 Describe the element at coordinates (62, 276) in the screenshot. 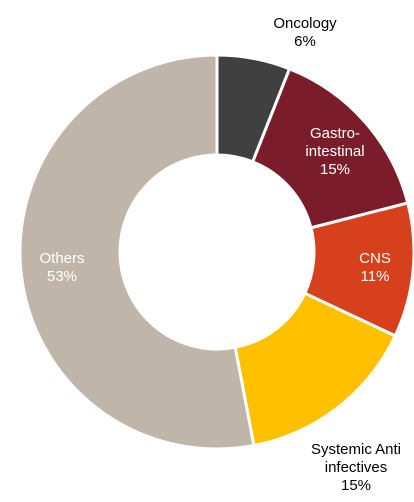

I see `value-label: 53%` at that location.